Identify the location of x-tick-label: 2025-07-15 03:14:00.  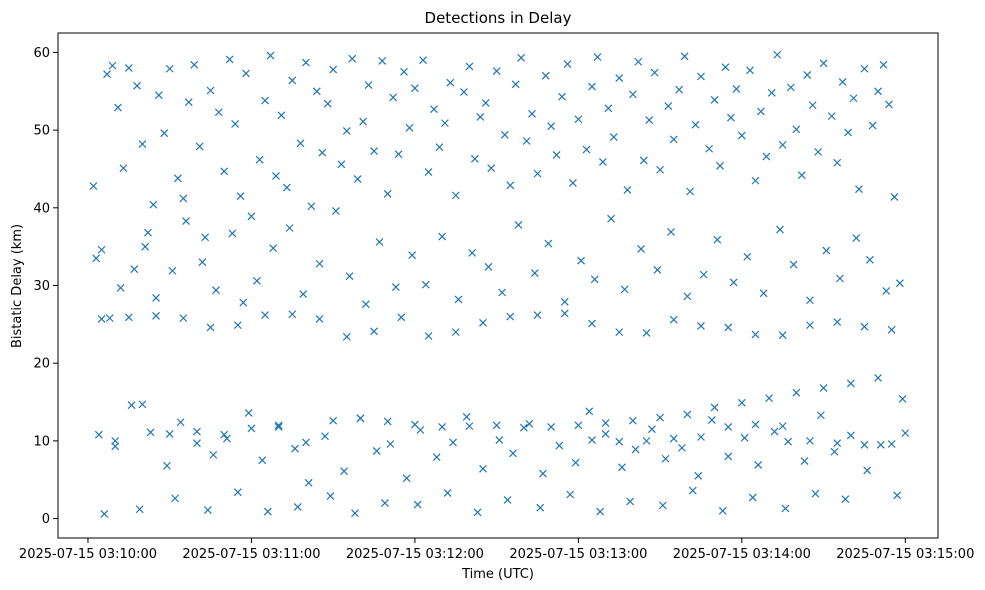
(742, 554).